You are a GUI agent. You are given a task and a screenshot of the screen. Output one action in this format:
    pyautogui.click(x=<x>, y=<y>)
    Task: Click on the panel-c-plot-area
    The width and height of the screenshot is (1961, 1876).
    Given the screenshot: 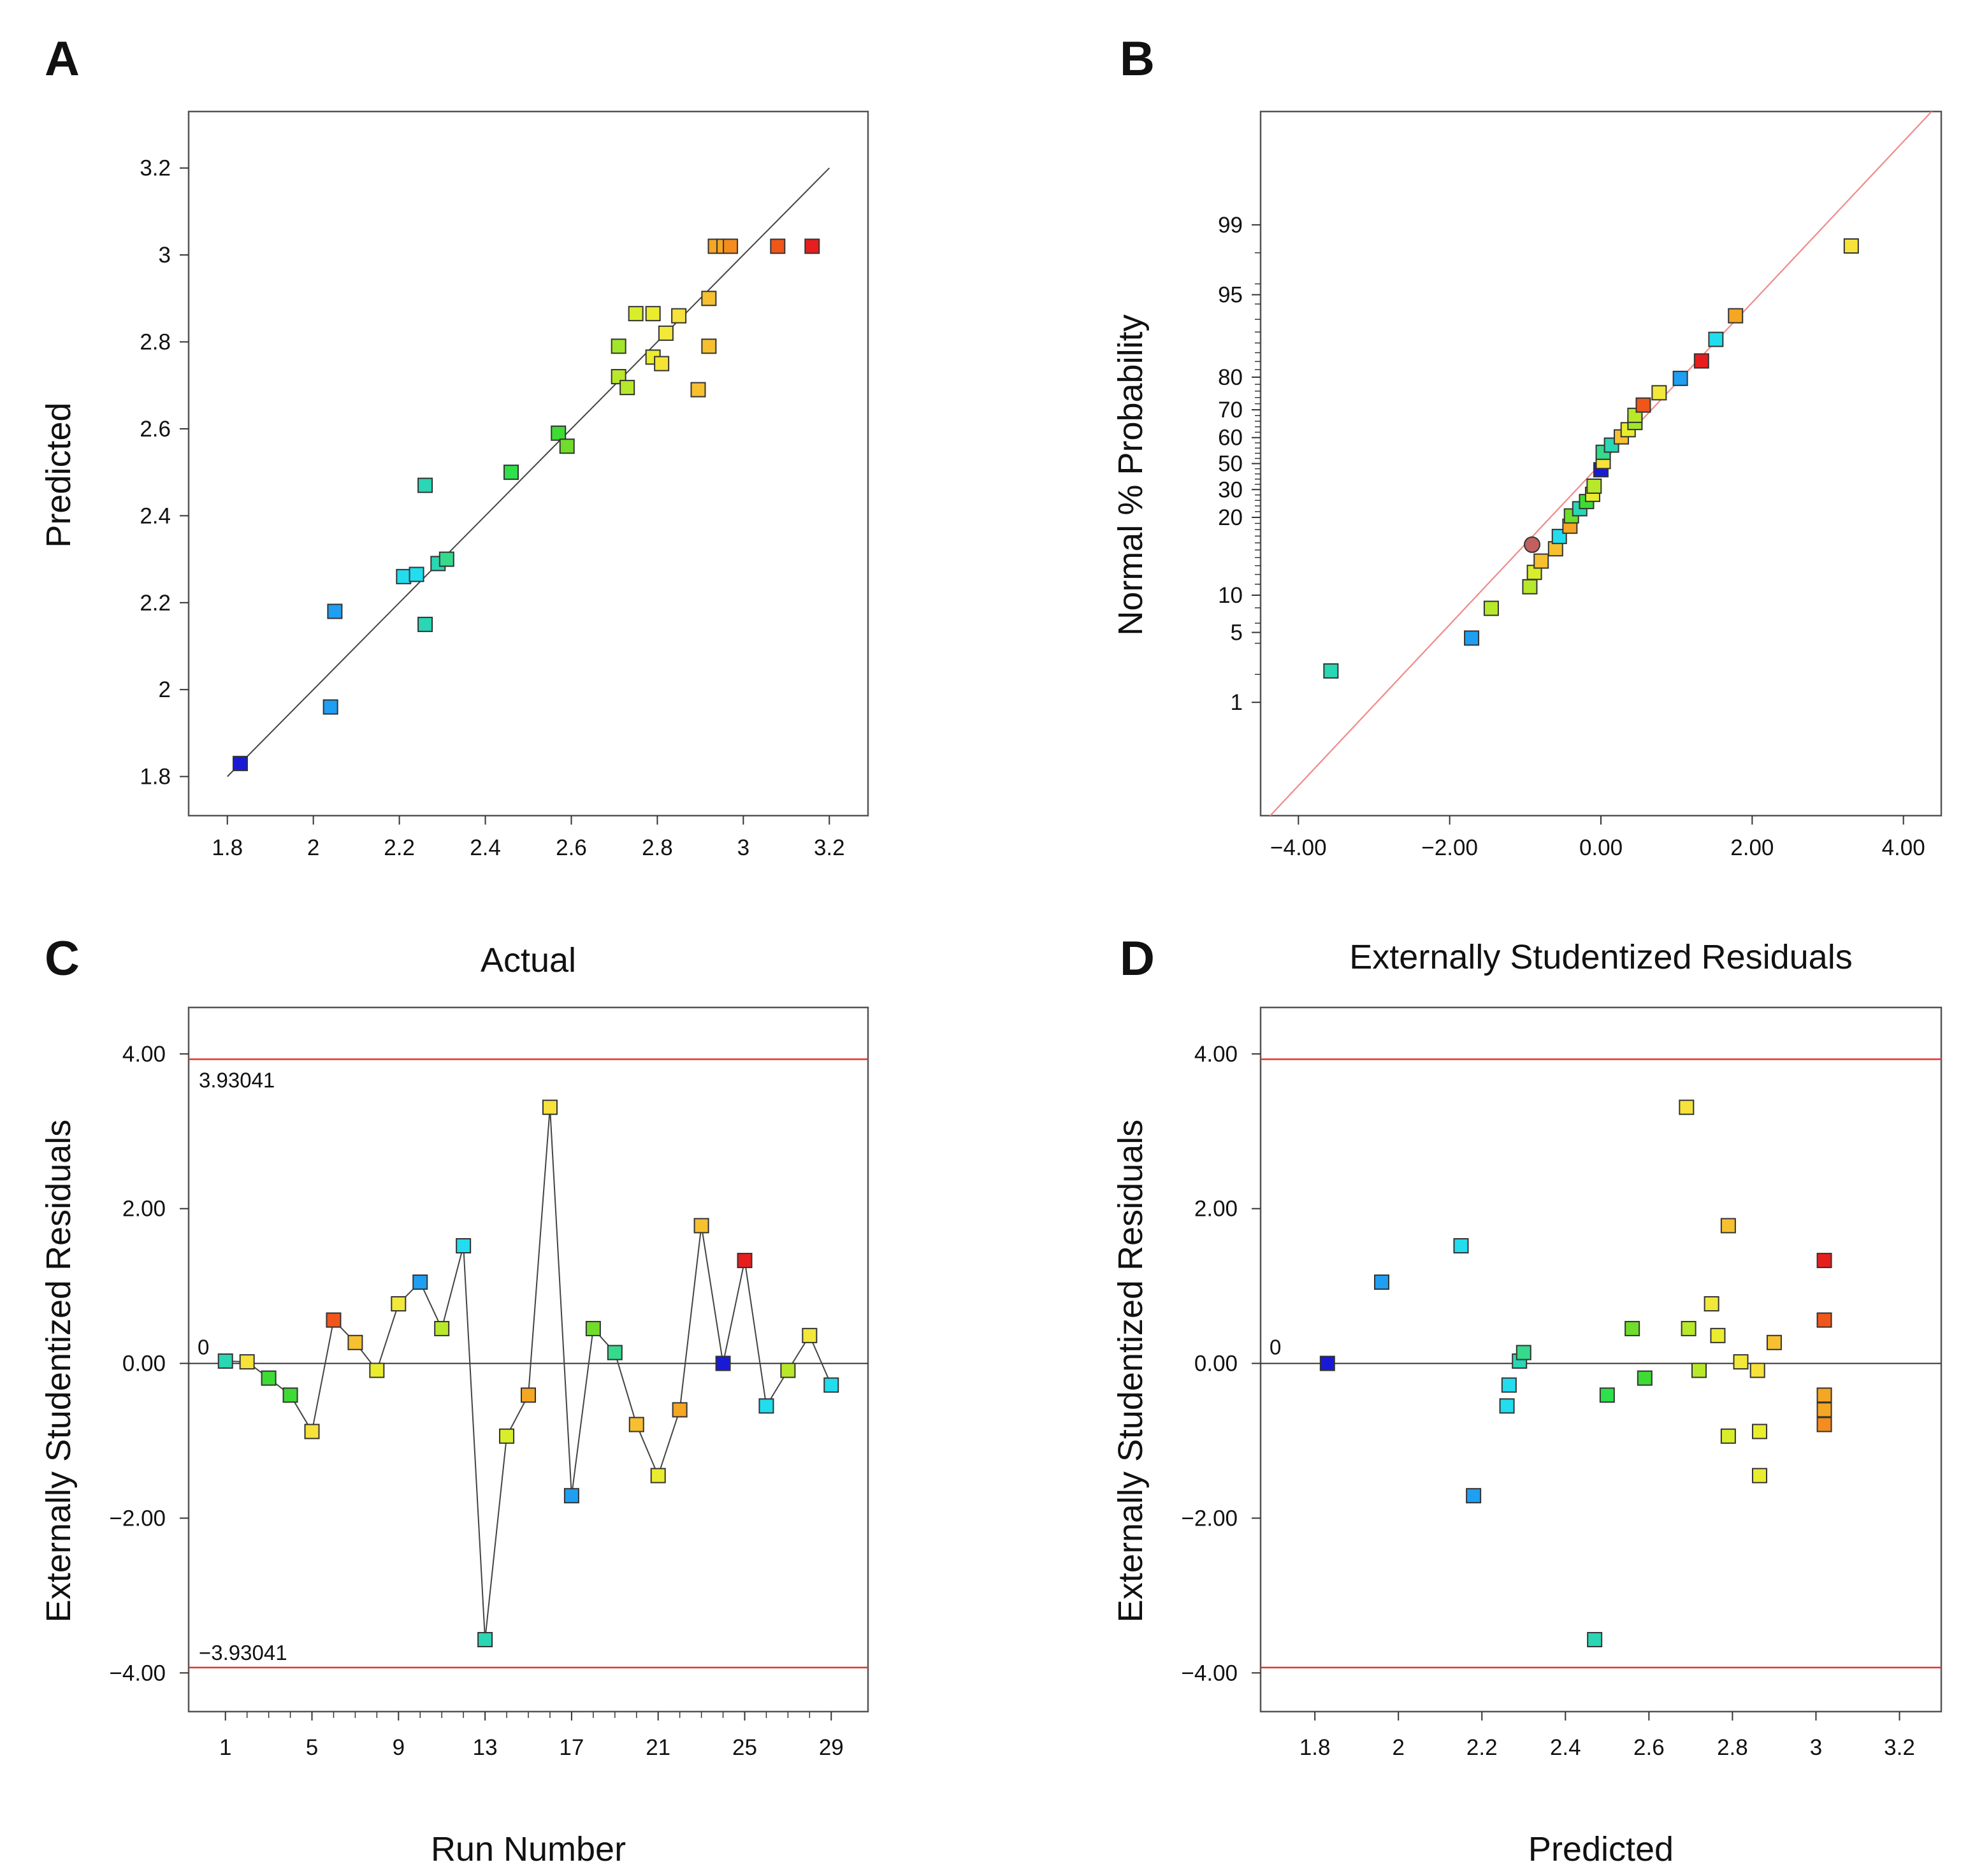 What is the action you would take?
    pyautogui.click(x=528, y=1359)
    